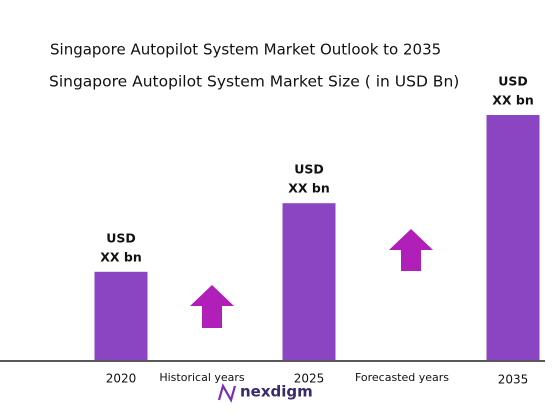  Describe the element at coordinates (202, 377) in the screenshot. I see `annotation: Historical years` at that location.